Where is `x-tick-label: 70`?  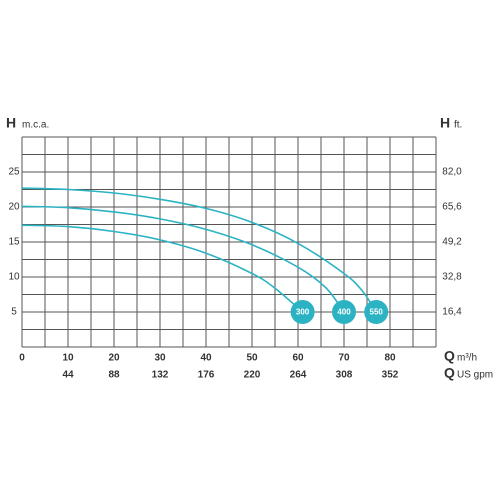
x-tick-label: 70 is located at coordinates (344, 358).